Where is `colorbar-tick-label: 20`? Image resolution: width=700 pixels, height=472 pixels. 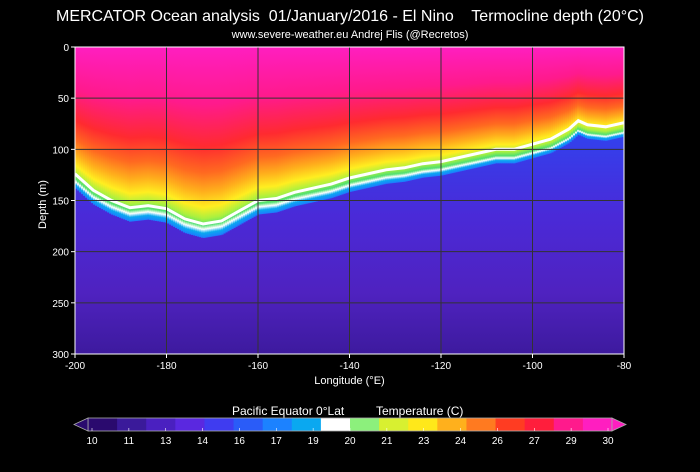 colorbar-tick-label: 20 is located at coordinates (350, 441).